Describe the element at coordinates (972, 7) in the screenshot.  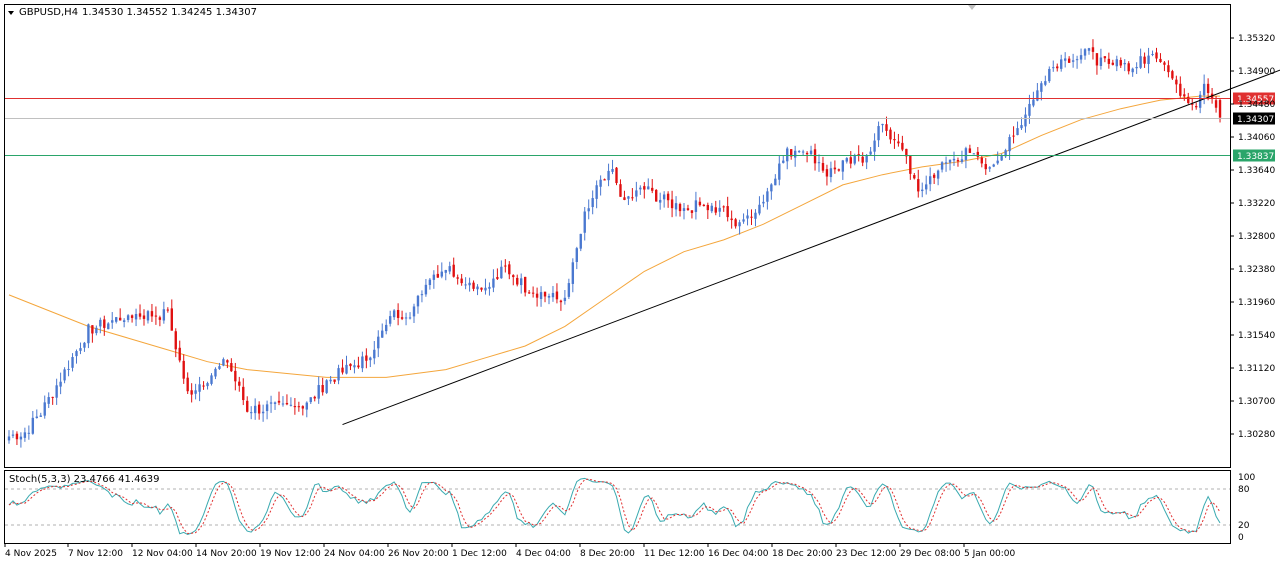
I see `chart-shift-marker-icon` at that location.